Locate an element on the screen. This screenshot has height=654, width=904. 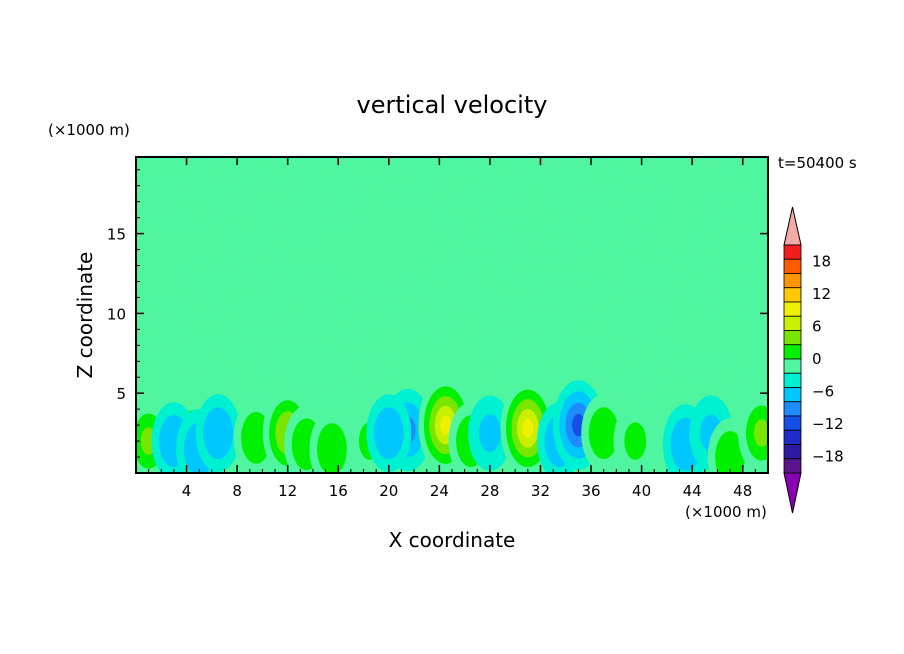
colorbar: 18 12 6 0 −6 −12 −18 is located at coordinates (813, 360).